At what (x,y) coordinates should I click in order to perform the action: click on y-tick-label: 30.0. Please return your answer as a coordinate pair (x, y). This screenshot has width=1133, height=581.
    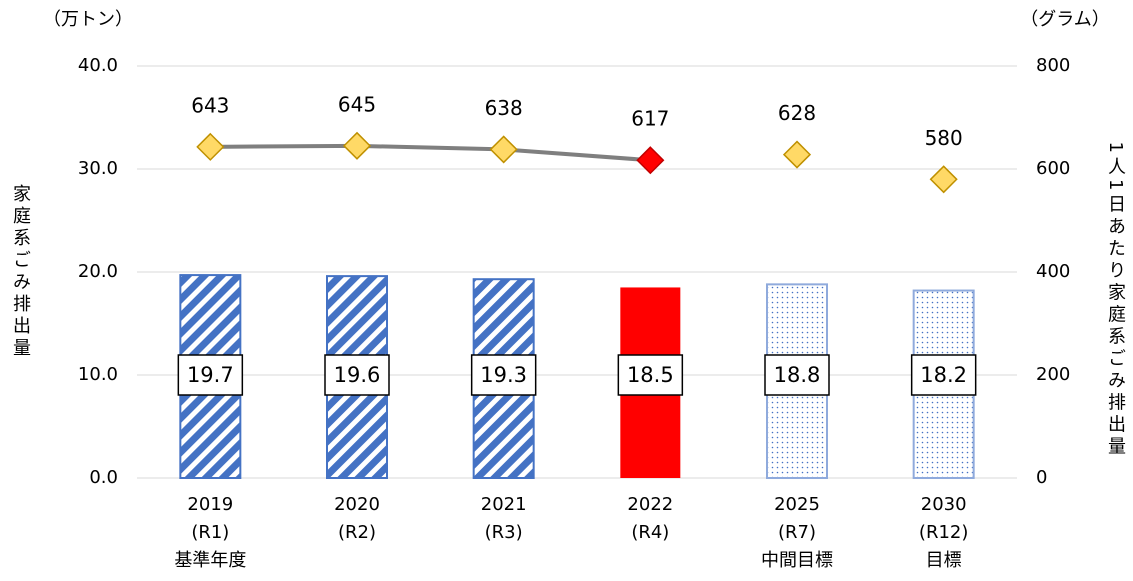
    Looking at the image, I should click on (98, 168).